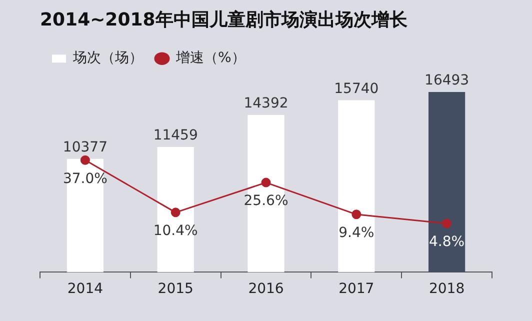 The width and height of the screenshot is (532, 321). Describe the element at coordinates (266, 104) in the screenshot. I see `data-label: 14392` at that location.